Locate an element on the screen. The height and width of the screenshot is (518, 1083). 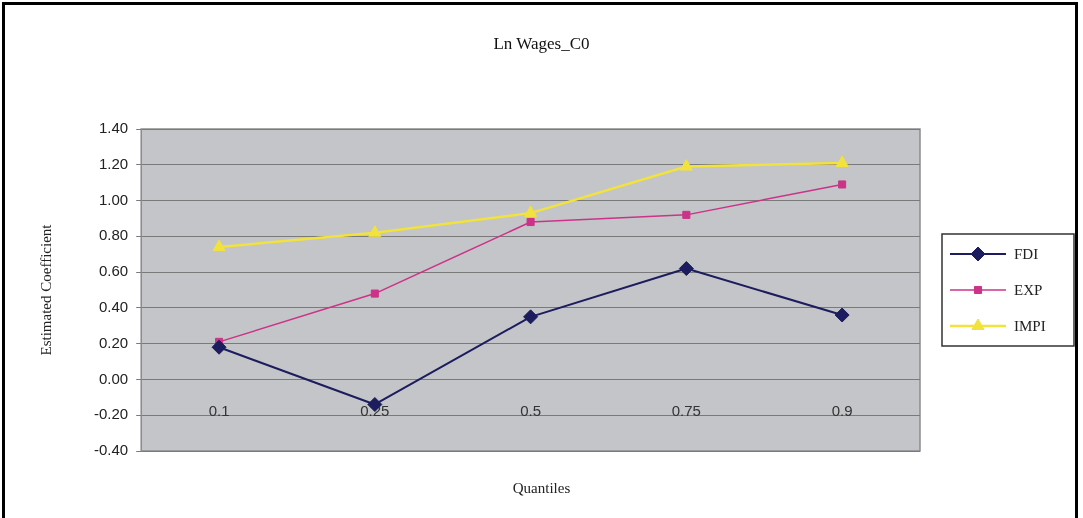
legend-label: FDI is located at coordinates (1026, 253).